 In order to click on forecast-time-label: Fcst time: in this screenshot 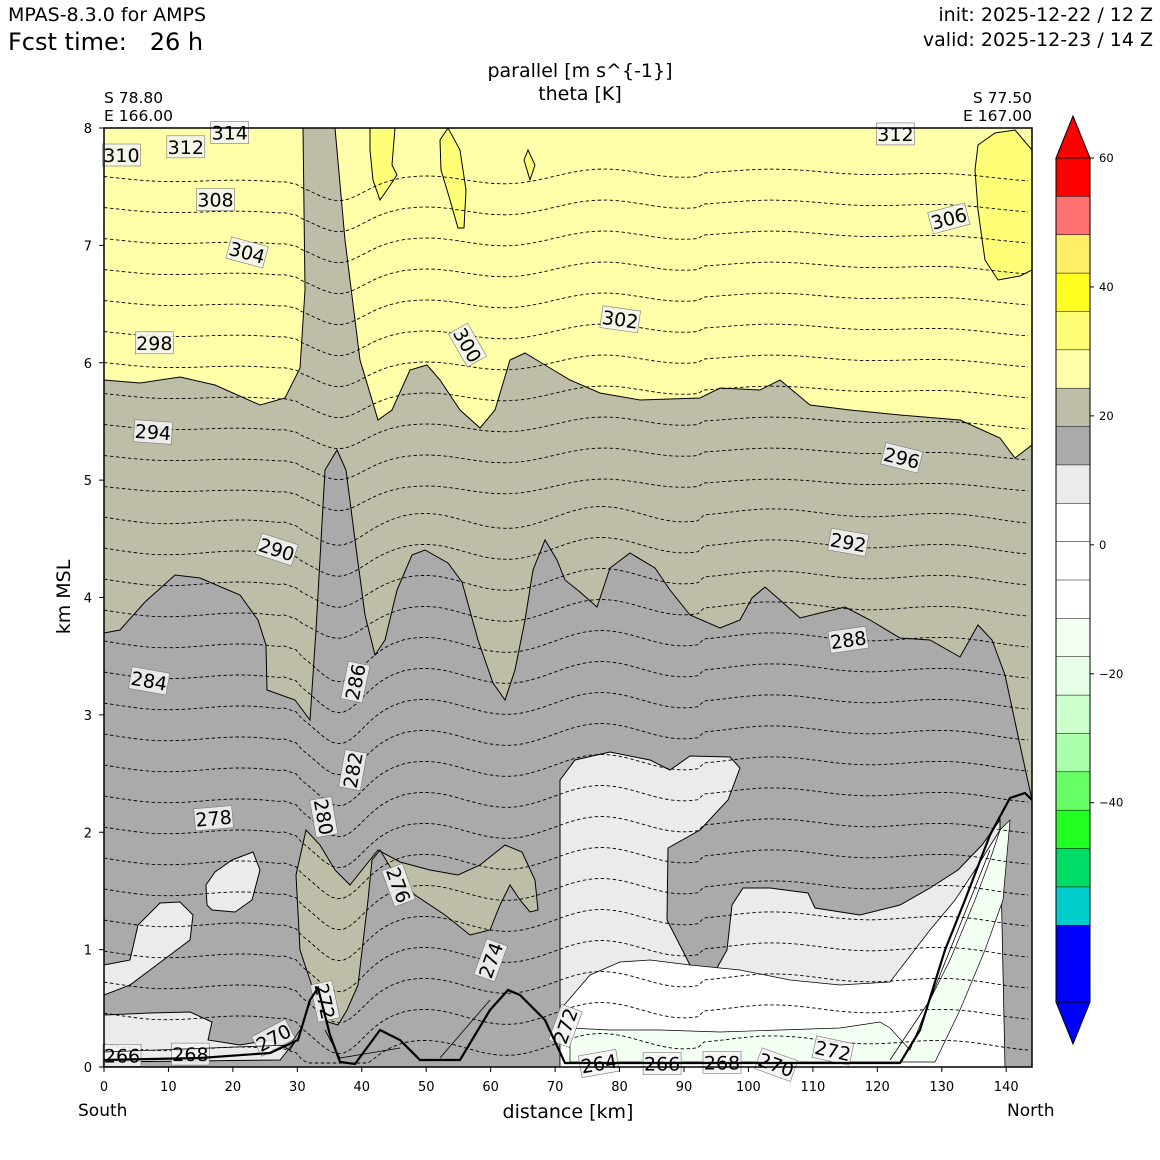, I will do `click(67, 42)`.